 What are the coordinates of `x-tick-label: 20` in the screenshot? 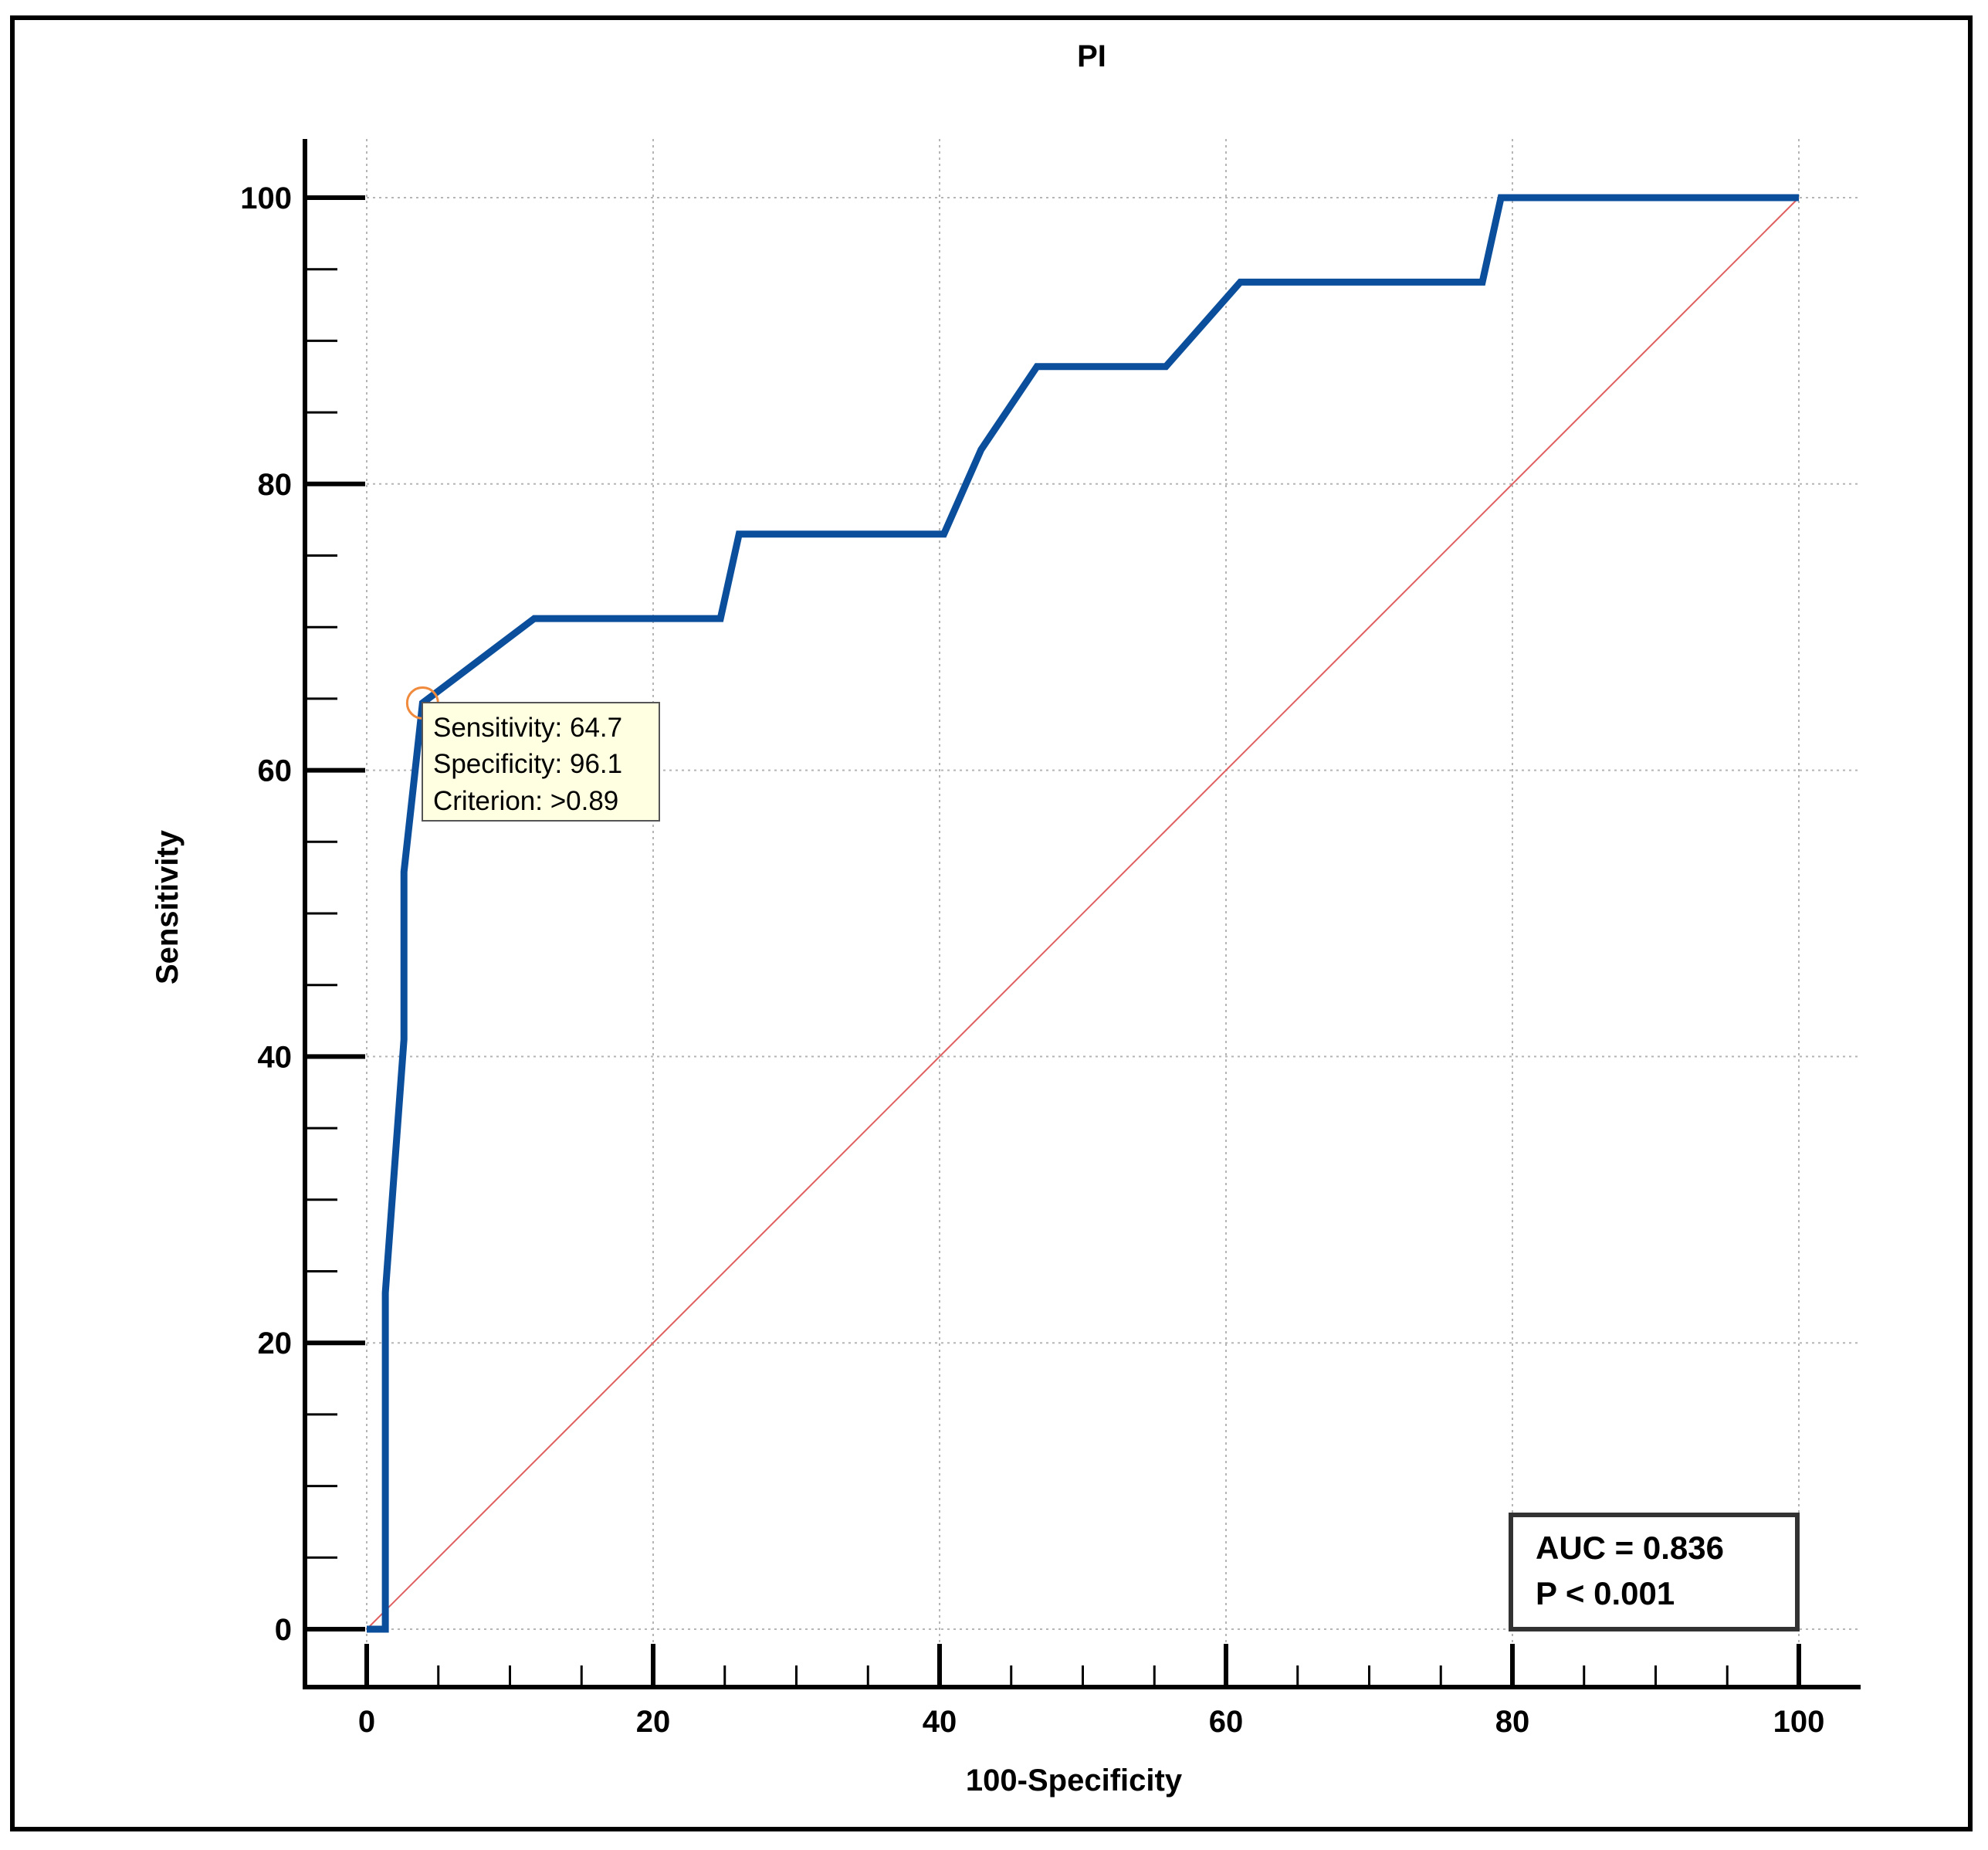 It's located at (653, 1722).